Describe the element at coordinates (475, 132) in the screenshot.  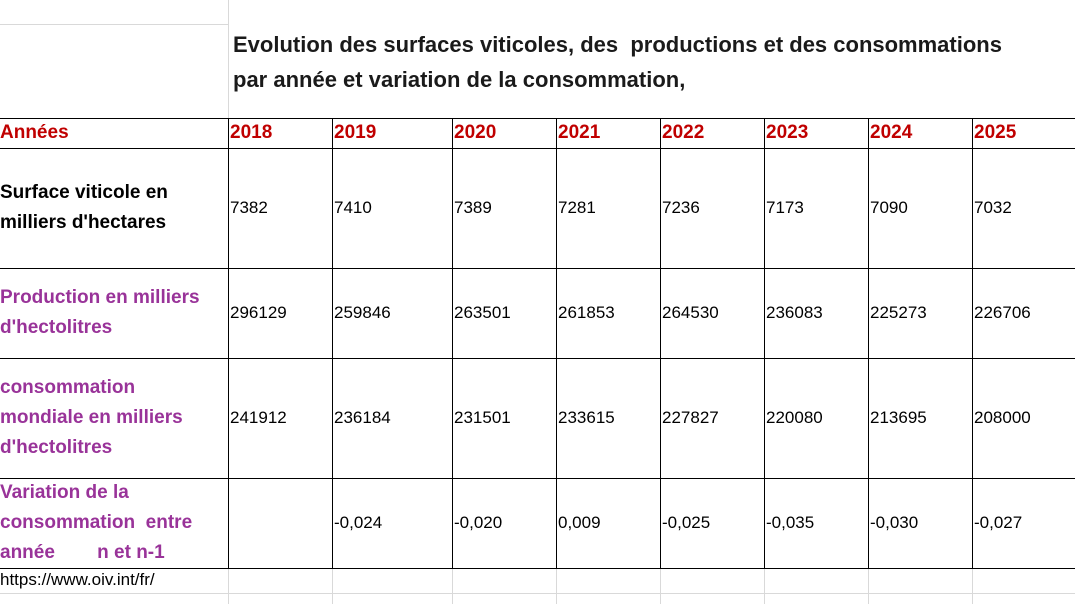
I see `year-header-2020: 2020` at that location.